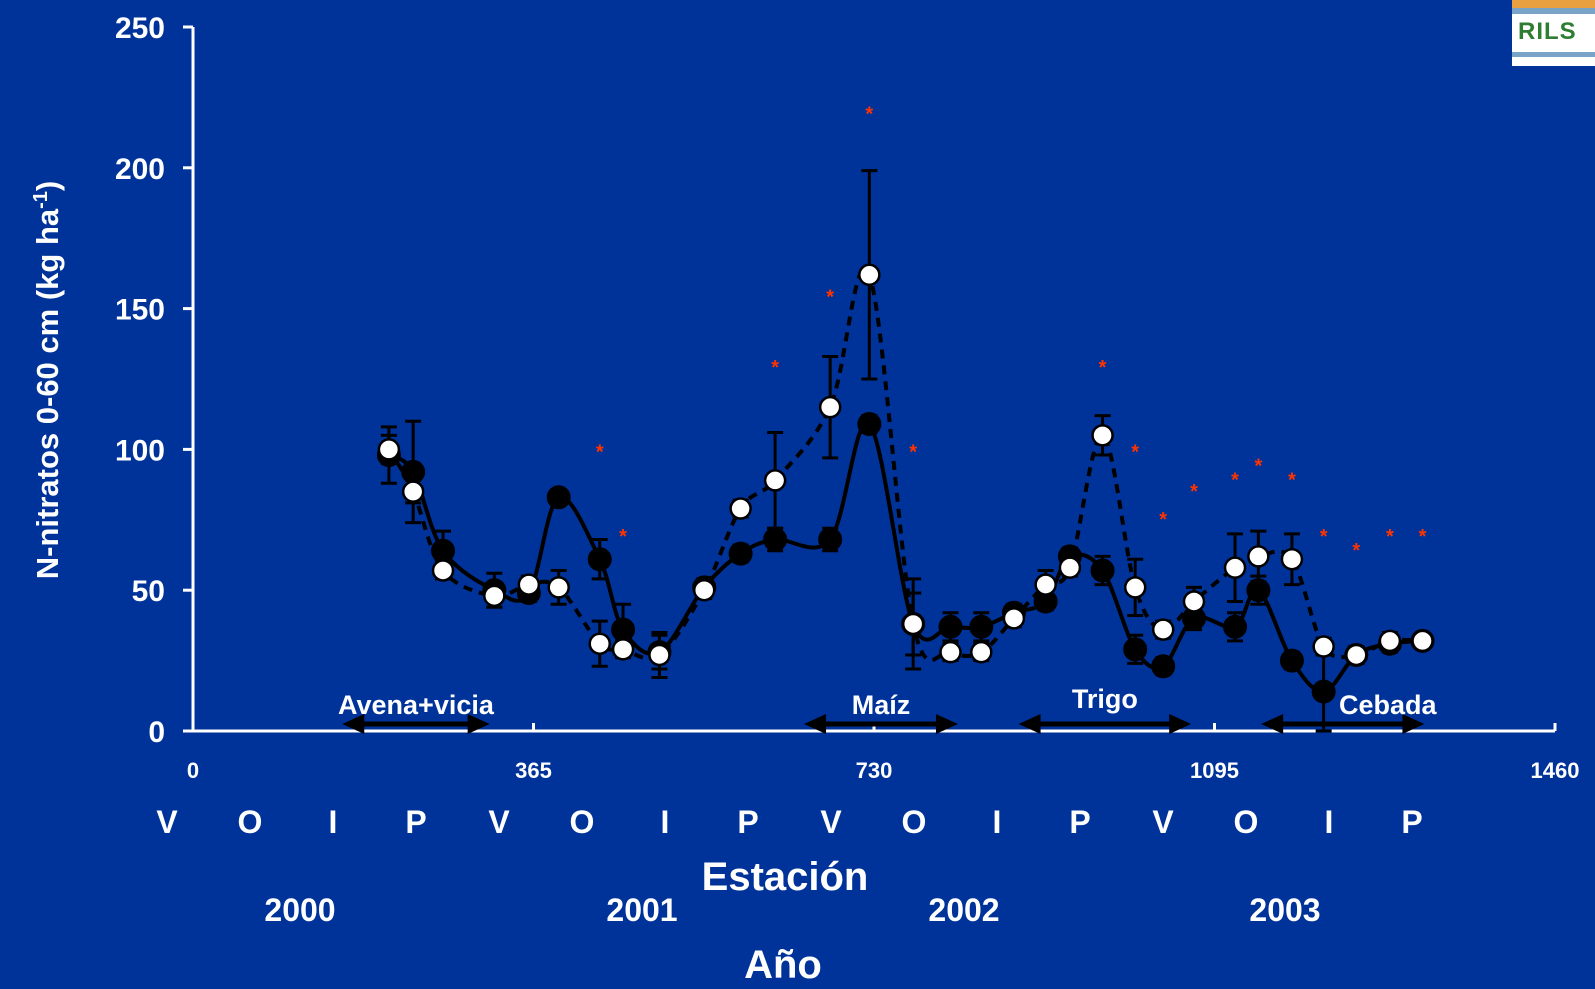  I want to click on crop-label: Cebada, so click(1388, 705).